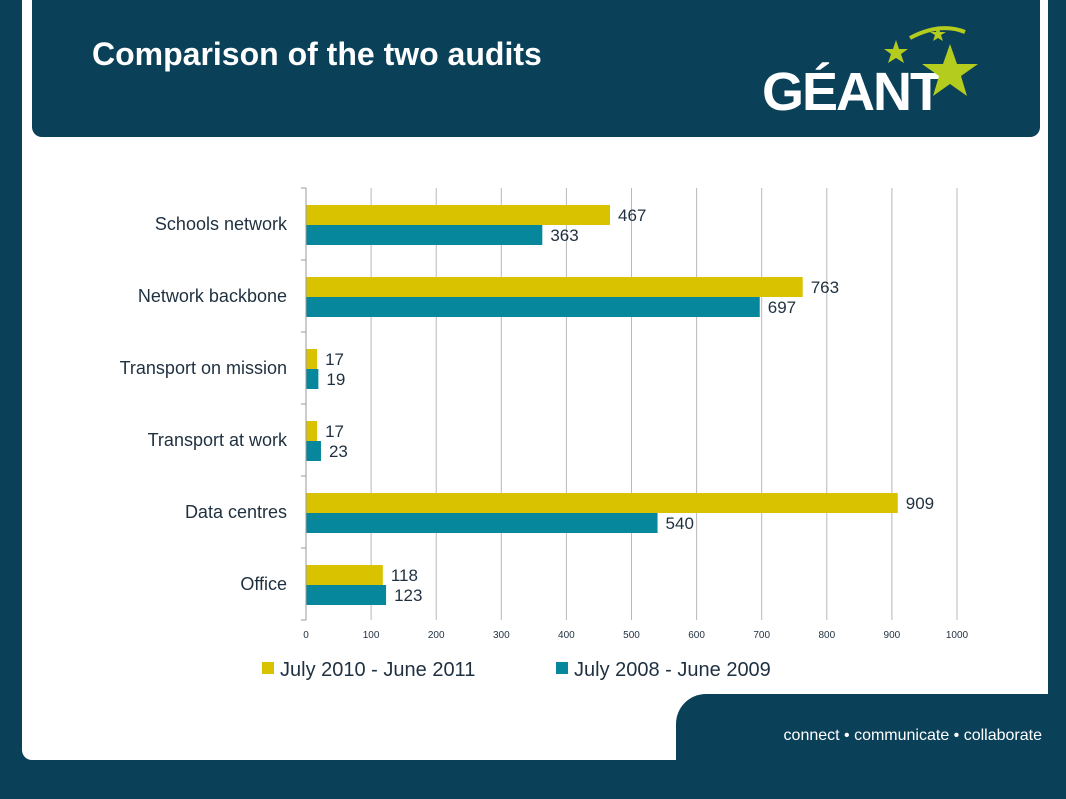 Image resolution: width=1066 pixels, height=799 pixels. Describe the element at coordinates (892, 635) in the screenshot. I see `x-tick-label: 900` at that location.